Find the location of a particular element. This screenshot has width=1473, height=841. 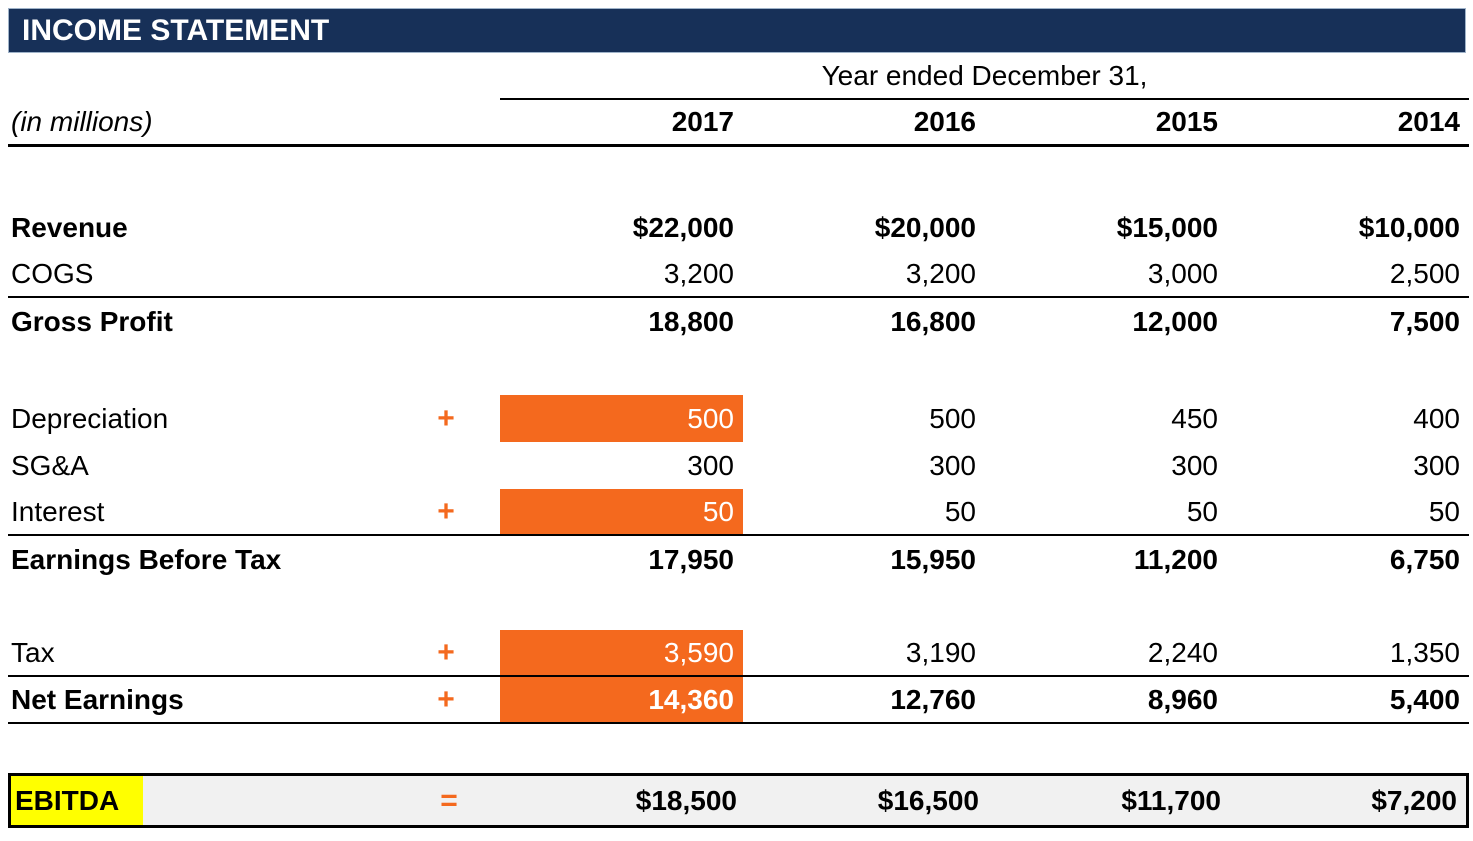

value-cell-2015: 50 is located at coordinates (1202, 511).